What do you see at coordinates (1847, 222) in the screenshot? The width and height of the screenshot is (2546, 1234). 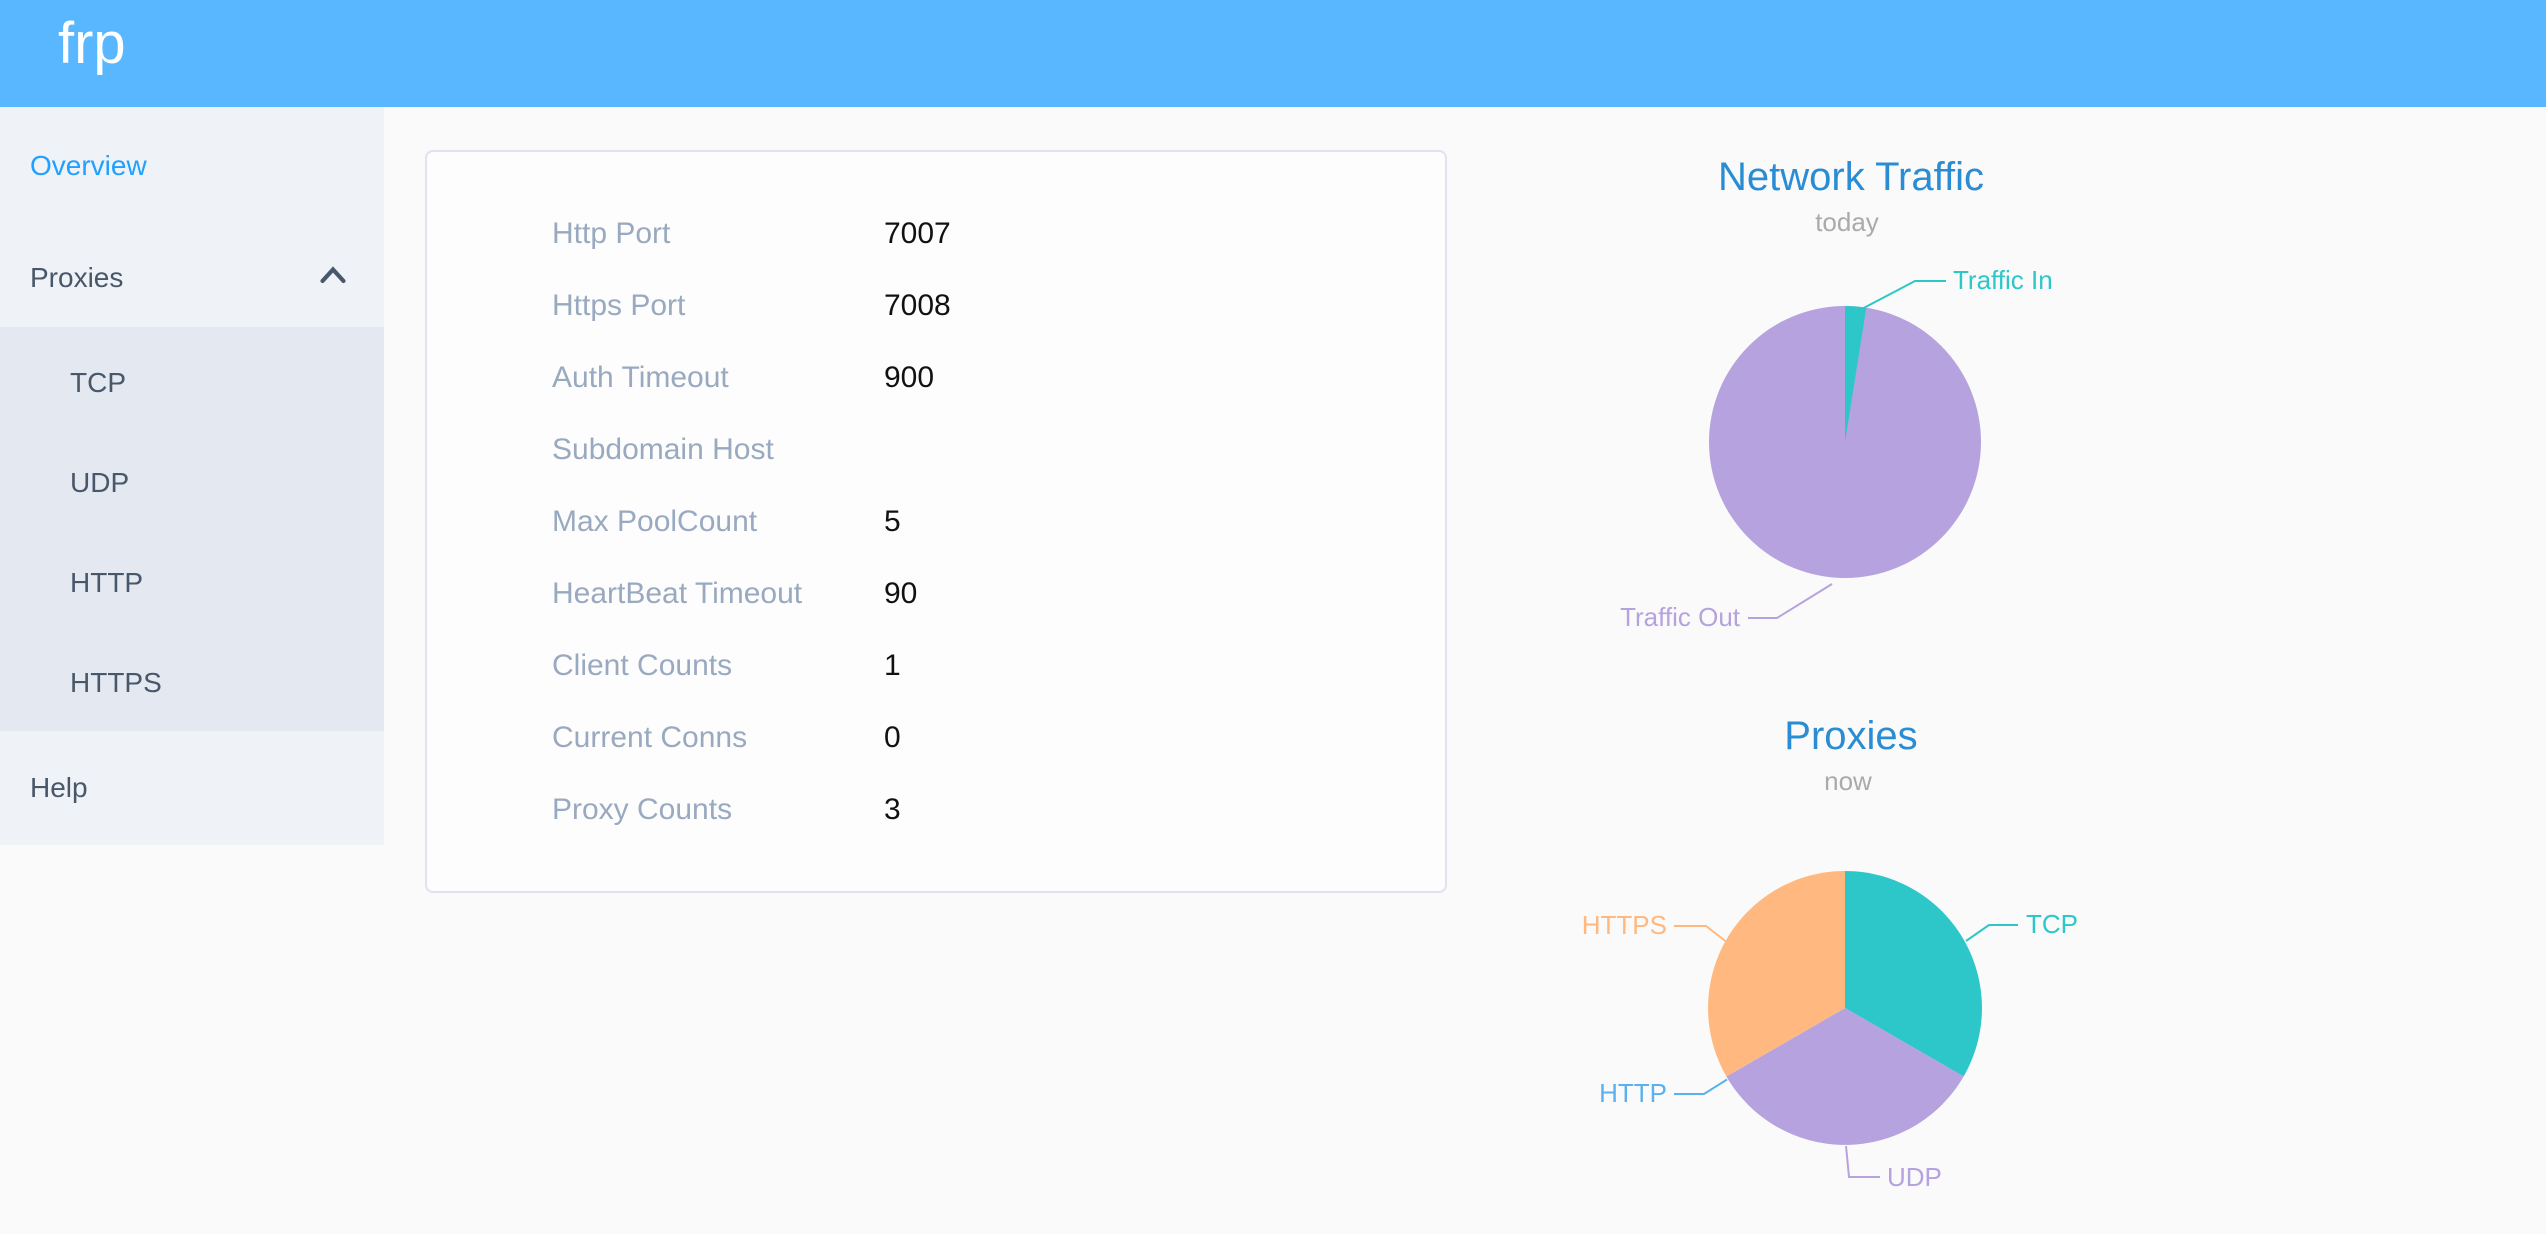 I see `svg-text: today` at bounding box center [1847, 222].